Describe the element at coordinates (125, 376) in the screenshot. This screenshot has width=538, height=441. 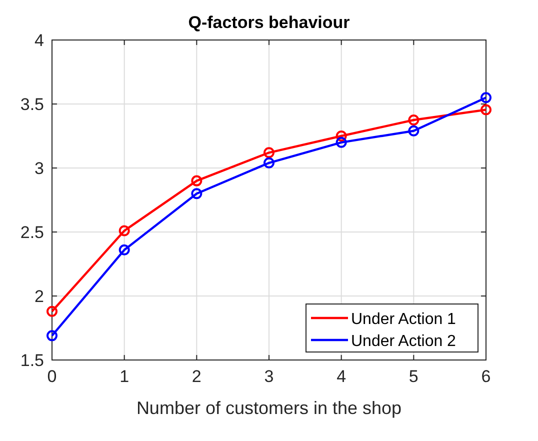
I see `x-tick-label: 1` at that location.